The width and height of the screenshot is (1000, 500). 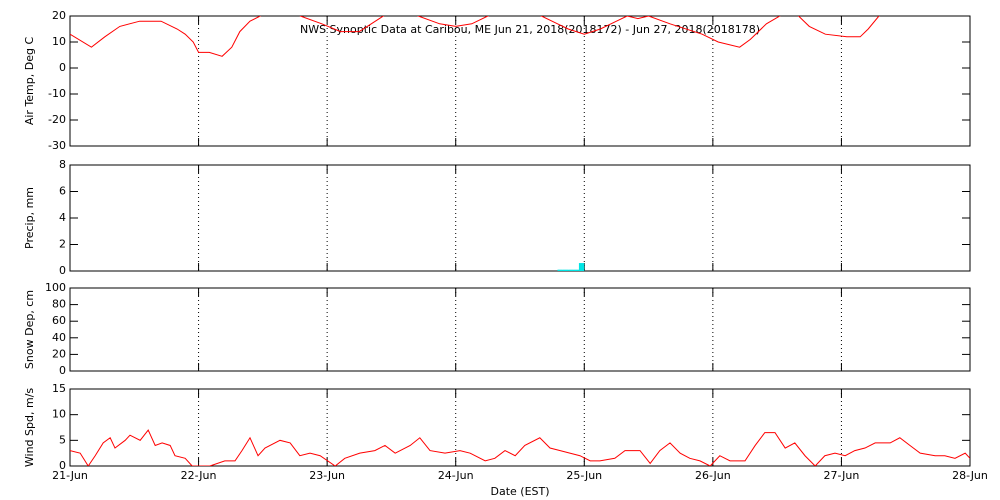 What do you see at coordinates (584, 475) in the screenshot?
I see `x-tick-label: 25-Jun` at bounding box center [584, 475].